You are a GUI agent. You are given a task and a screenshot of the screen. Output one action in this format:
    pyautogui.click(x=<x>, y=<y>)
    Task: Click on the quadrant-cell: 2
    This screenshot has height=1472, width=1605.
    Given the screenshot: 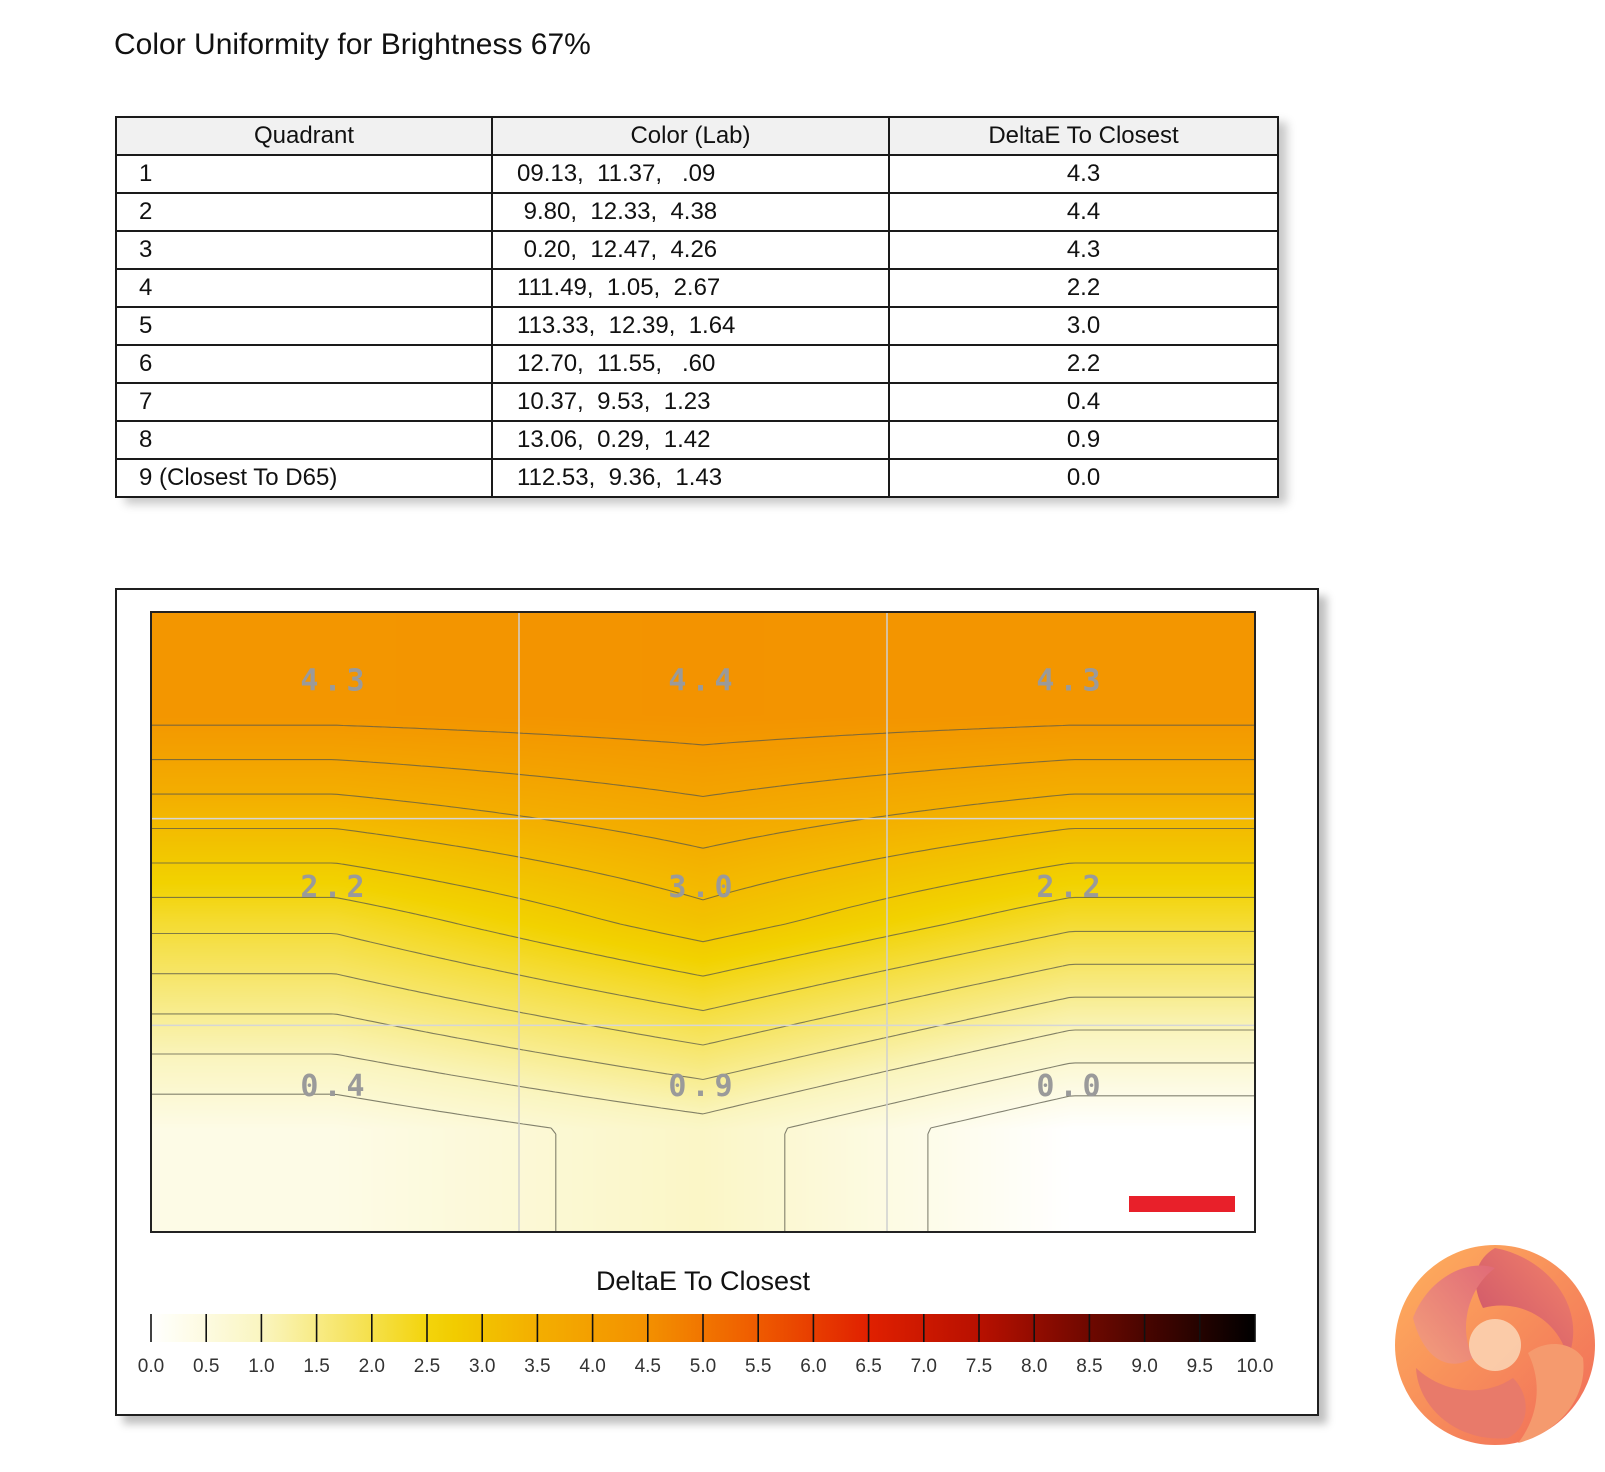 What is the action you would take?
    pyautogui.click(x=304, y=212)
    